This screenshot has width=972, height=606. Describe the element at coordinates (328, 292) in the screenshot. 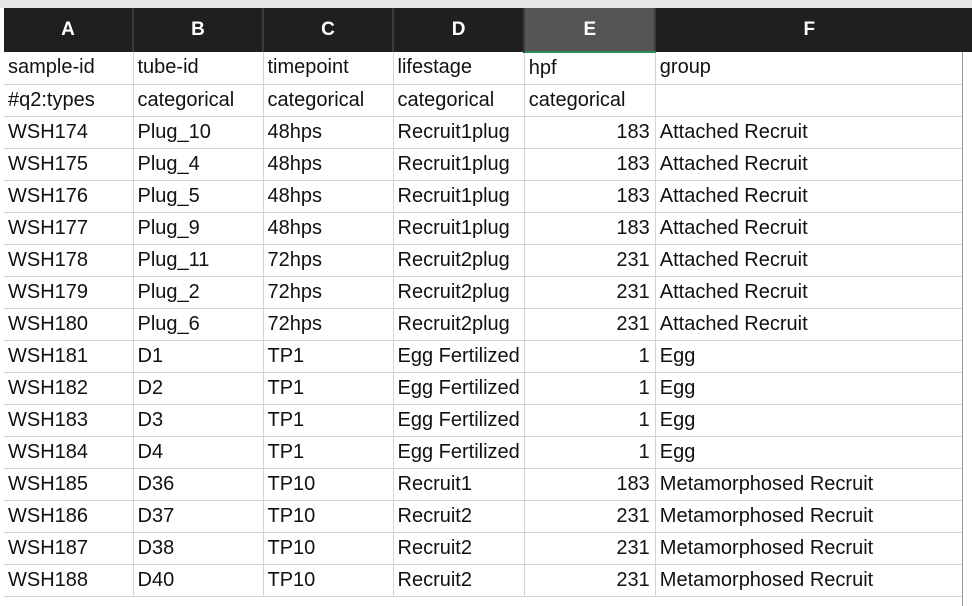

I see `cell-c8: 72hps` at that location.